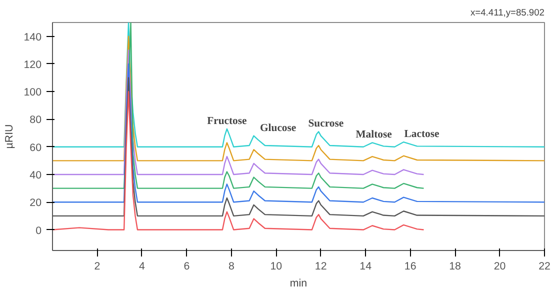 Image resolution: width=554 pixels, height=292 pixels. Describe the element at coordinates (507, 13) in the screenshot. I see `text: x=4.411,y=85.902` at that location.